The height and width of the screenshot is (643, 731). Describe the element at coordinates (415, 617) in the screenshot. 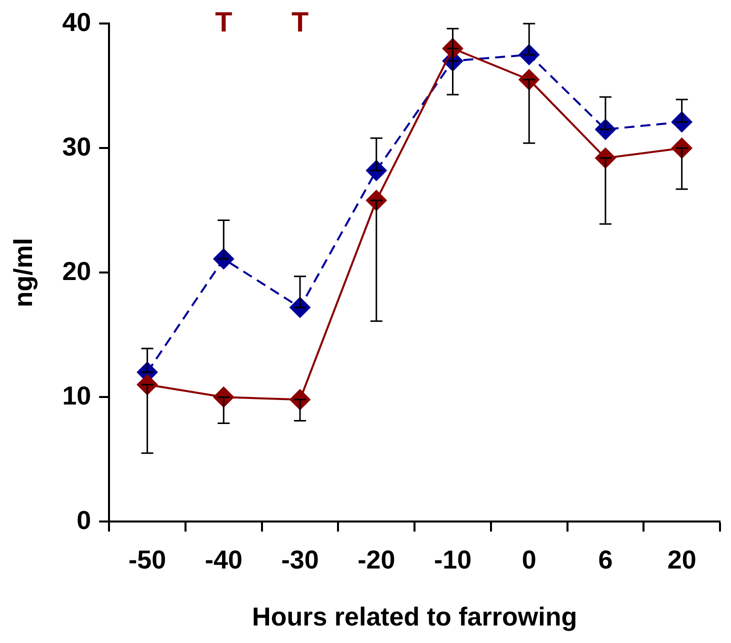

I see `x-axis-title: Hours related to farrowing` at that location.